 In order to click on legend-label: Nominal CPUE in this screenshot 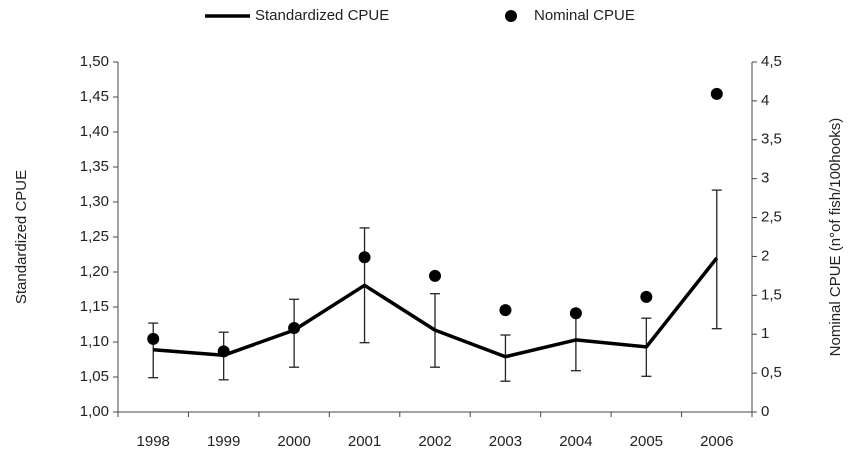, I will do `click(584, 15)`.